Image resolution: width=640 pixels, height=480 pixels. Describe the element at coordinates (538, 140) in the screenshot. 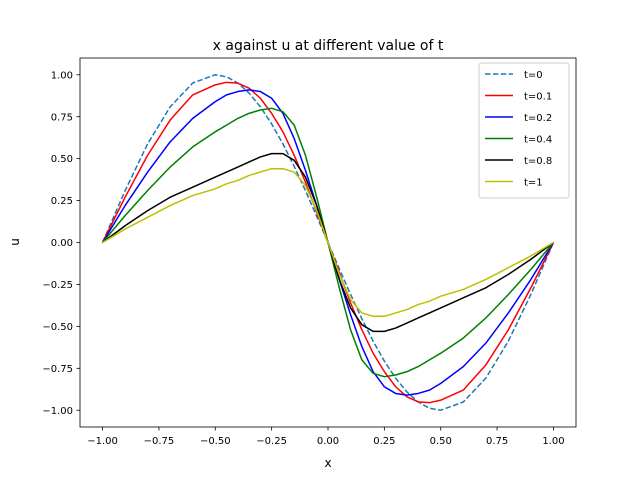

I see `legend-label-3: t=0.4` at that location.